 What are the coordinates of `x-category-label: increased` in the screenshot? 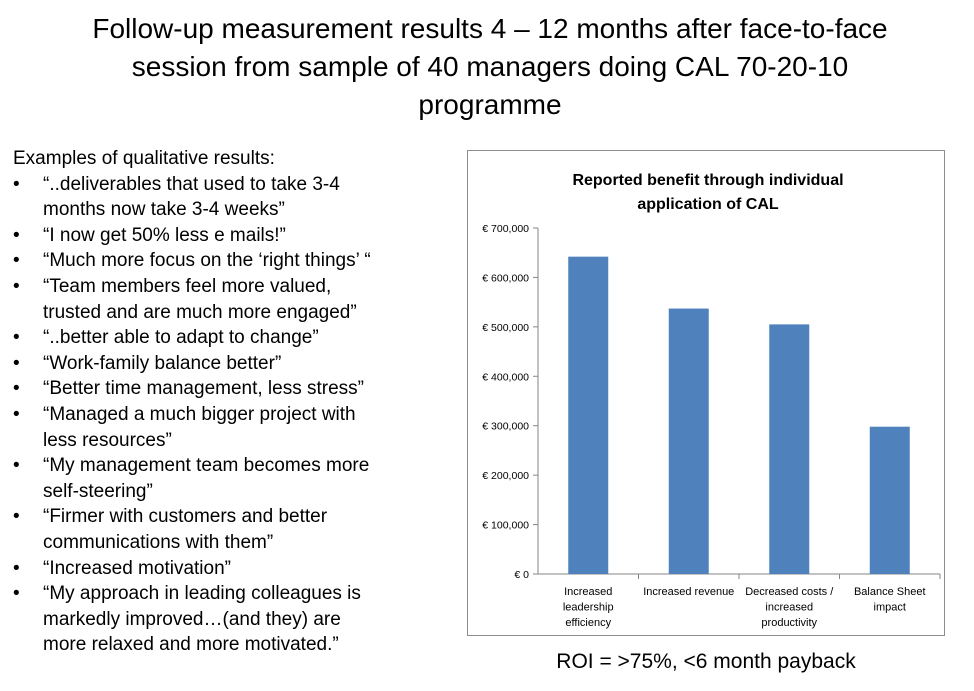 It's located at (789, 608).